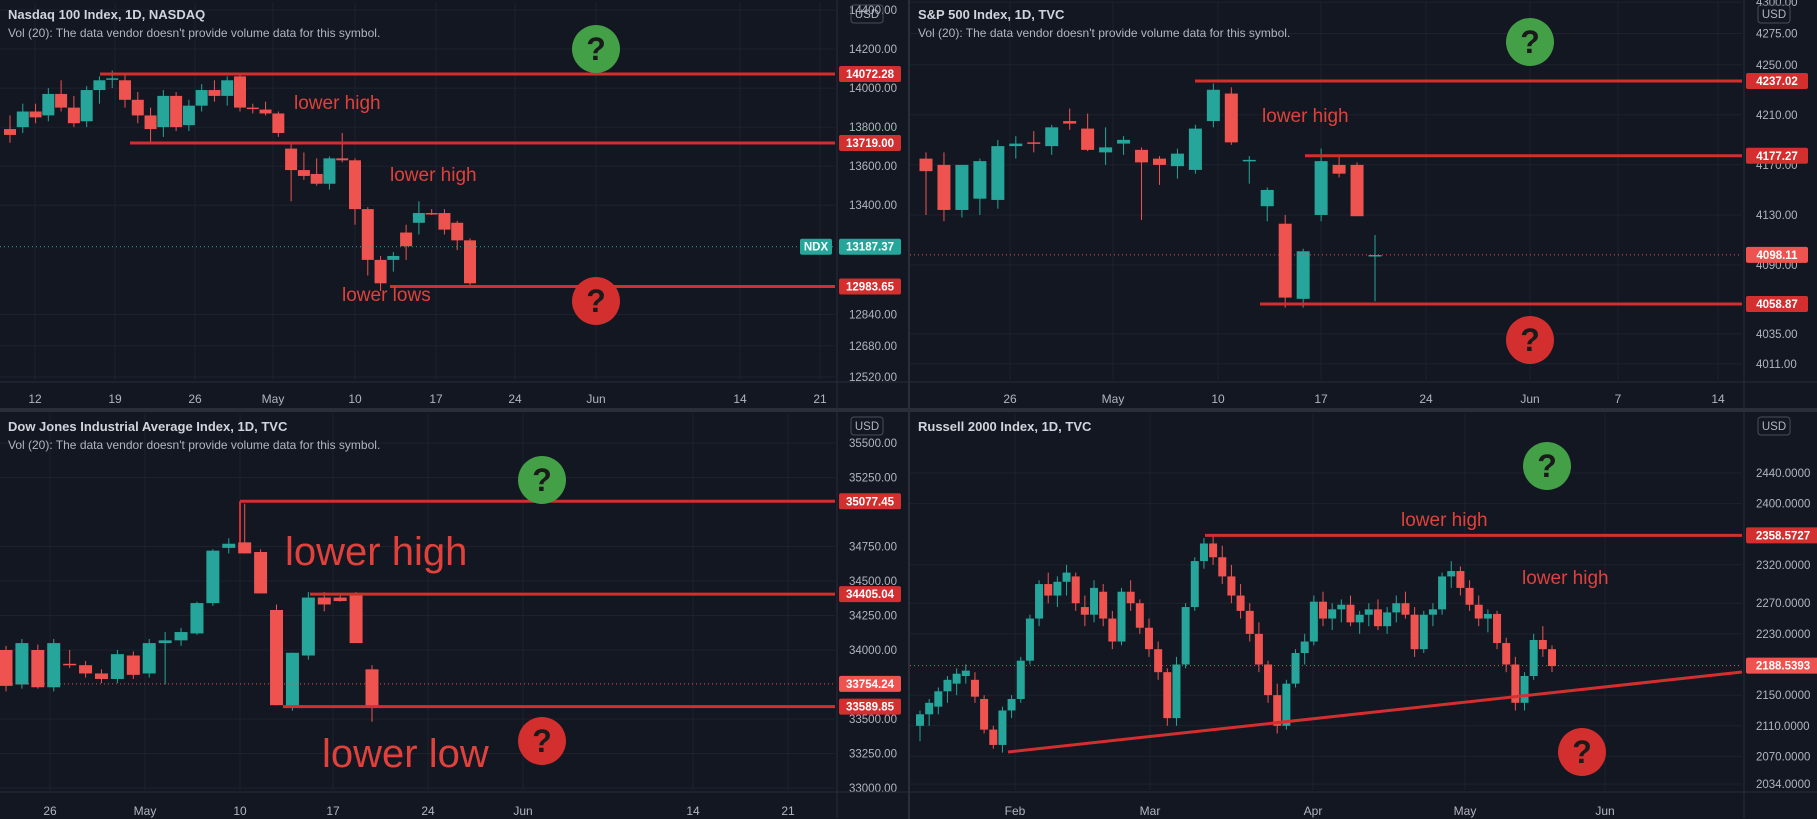 The image size is (1817, 819). What do you see at coordinates (1777, 305) in the screenshot?
I see `price-label: 4058.87` at bounding box center [1777, 305].